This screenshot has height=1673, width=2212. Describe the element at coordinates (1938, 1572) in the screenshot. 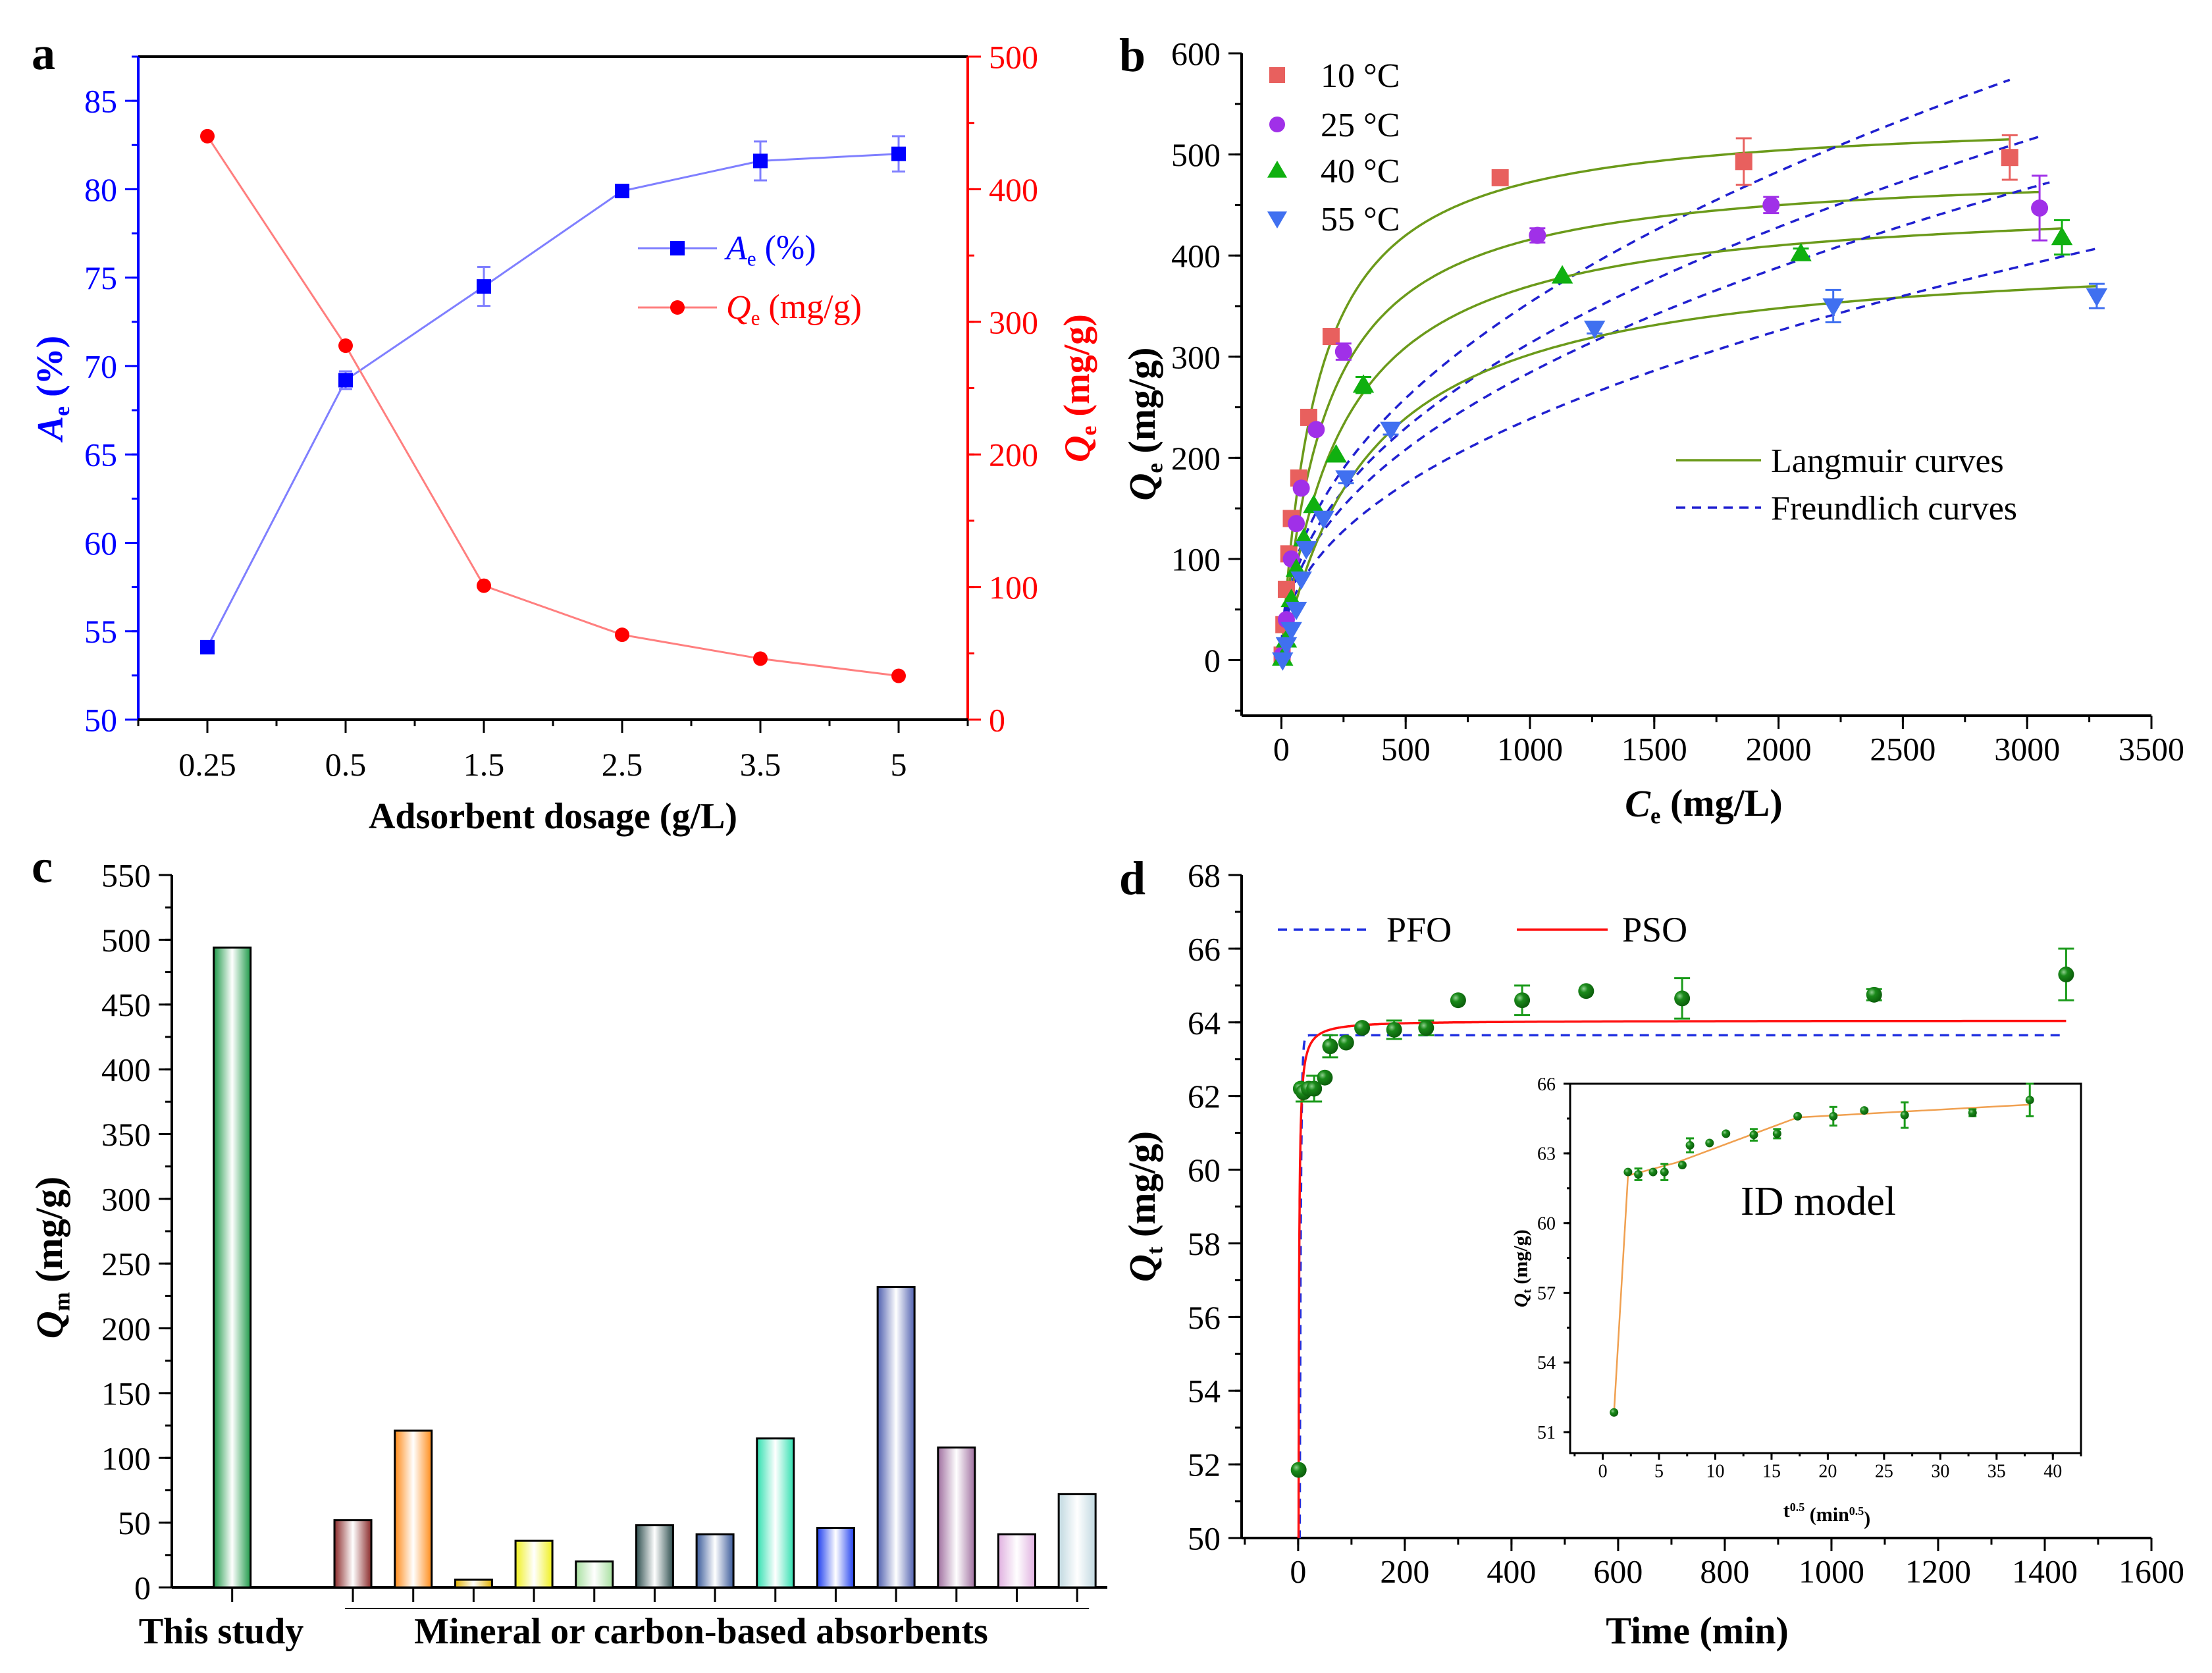

I see `x-axis-tick-label: 1200` at that location.